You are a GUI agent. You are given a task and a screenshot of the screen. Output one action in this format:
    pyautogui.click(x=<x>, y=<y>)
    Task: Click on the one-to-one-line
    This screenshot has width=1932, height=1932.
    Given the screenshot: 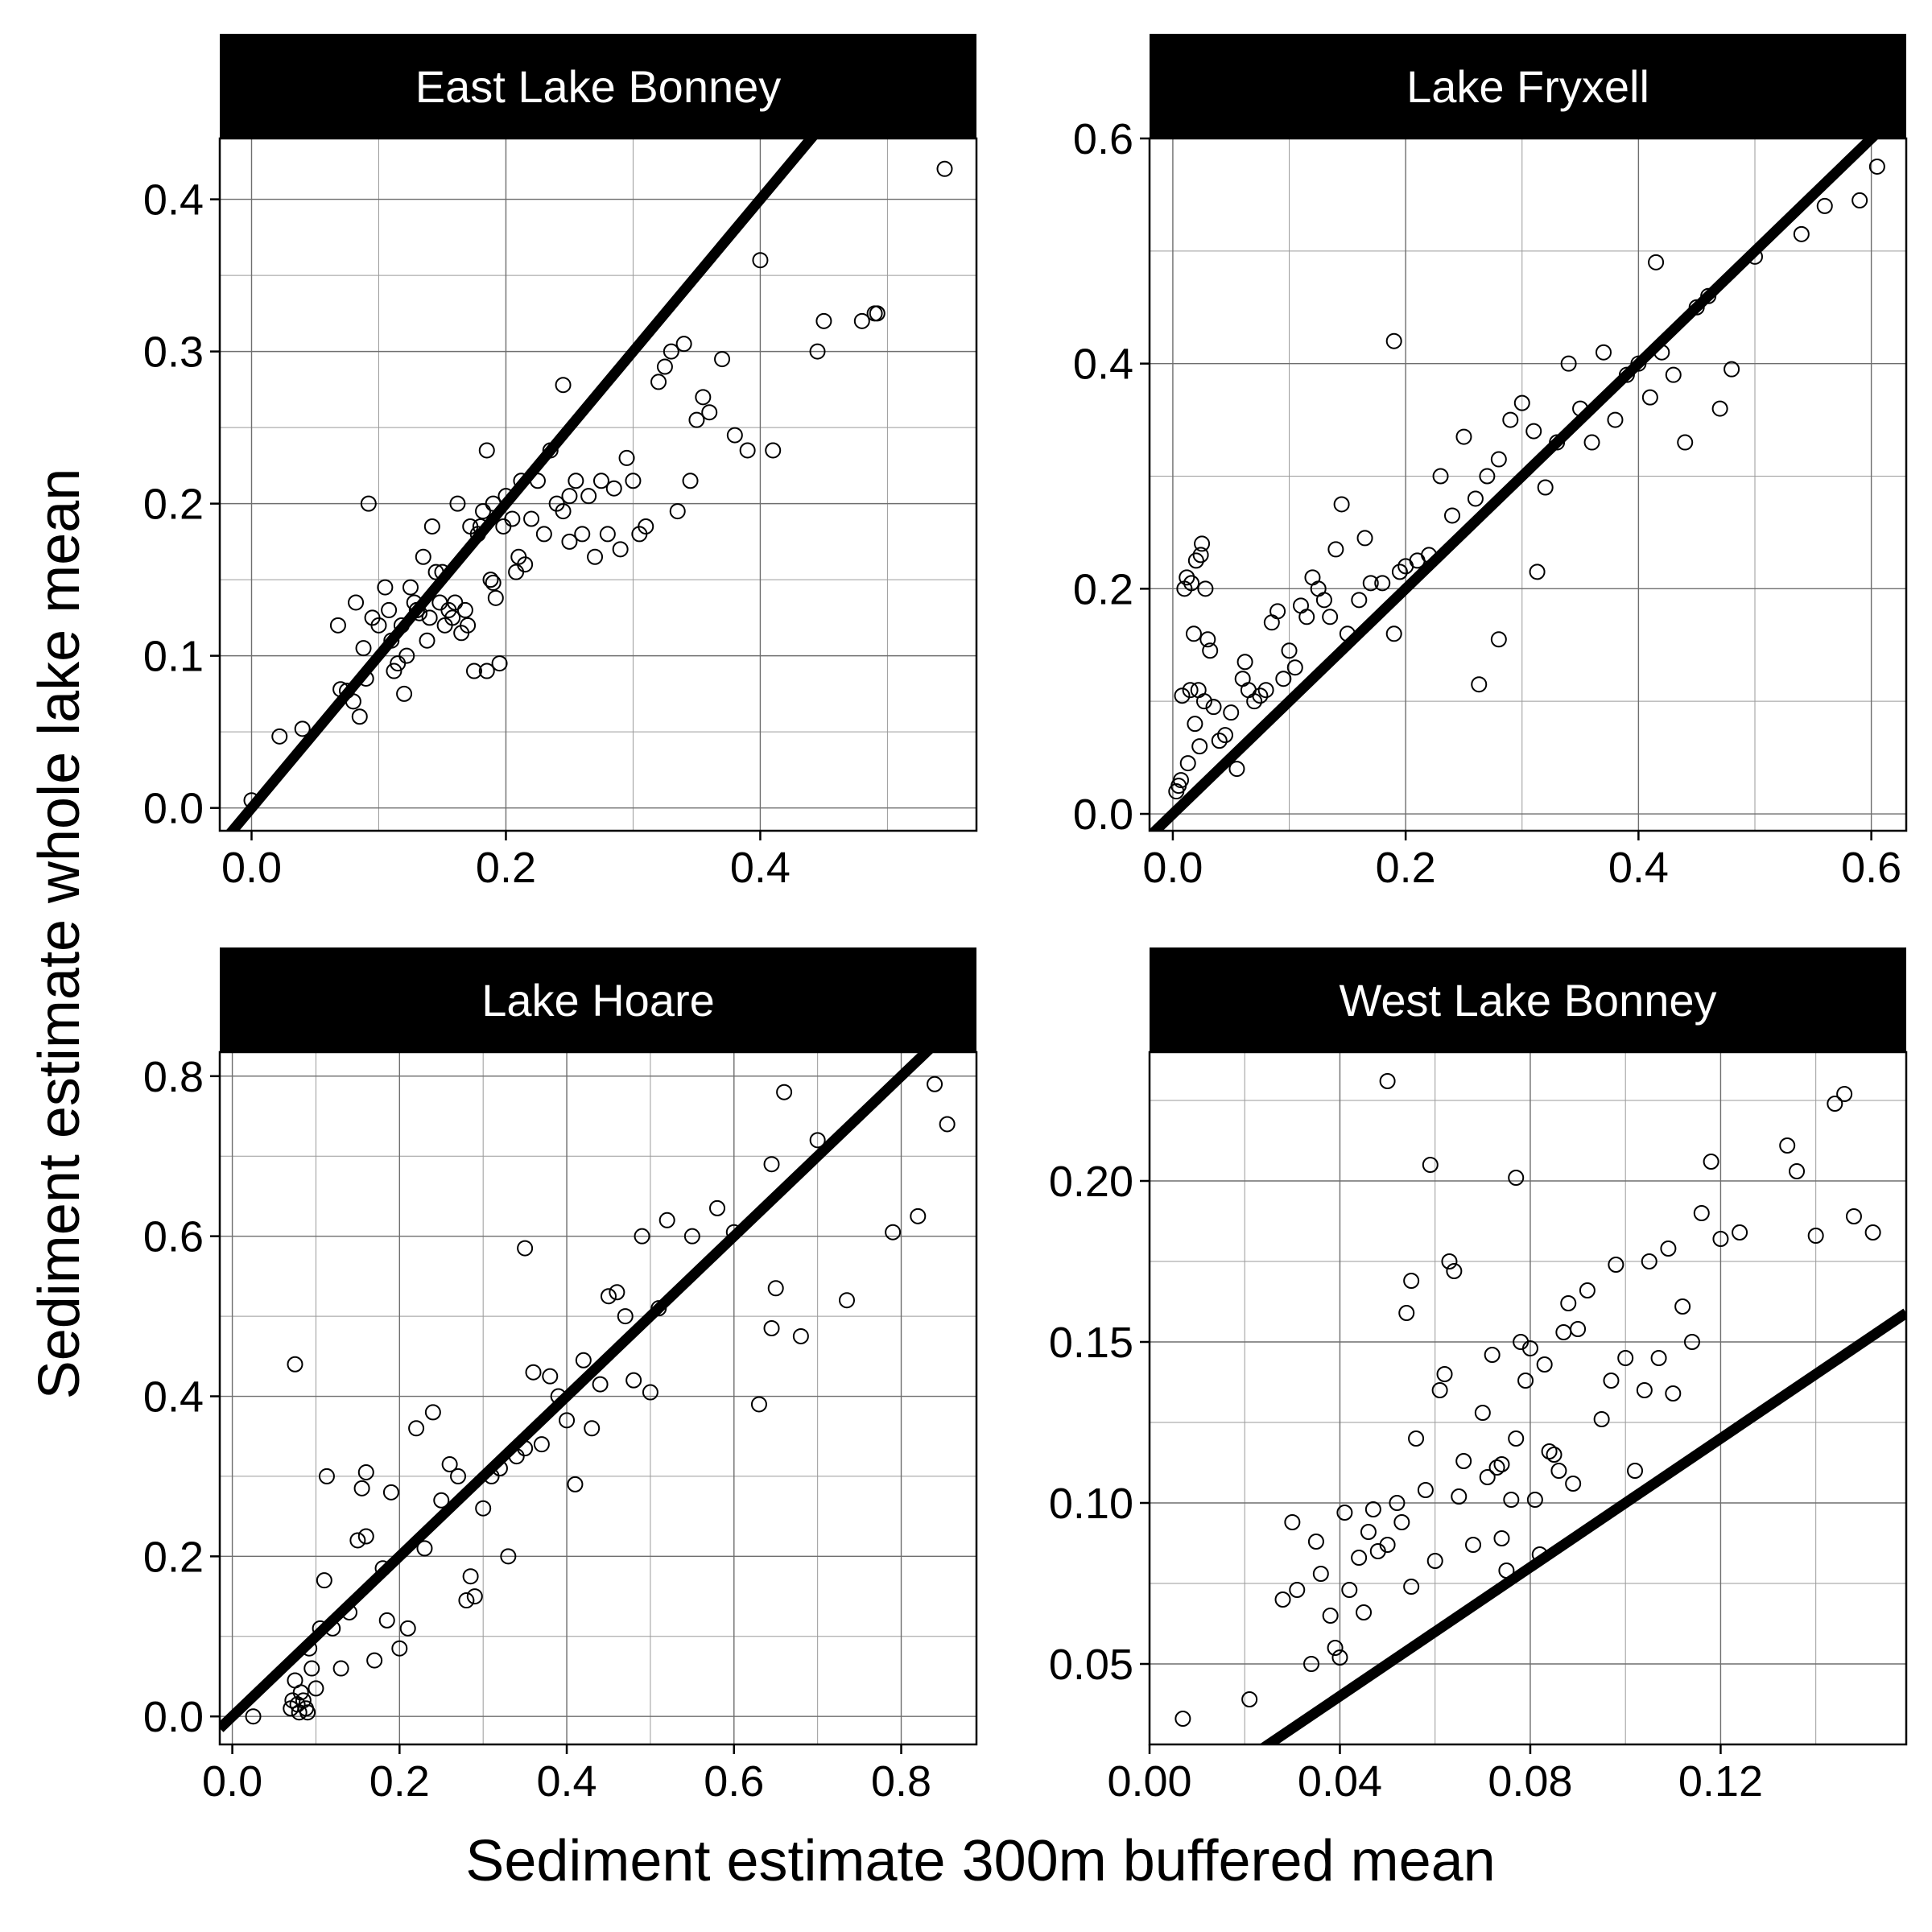 What is the action you would take?
    pyautogui.click(x=1514, y=484)
    